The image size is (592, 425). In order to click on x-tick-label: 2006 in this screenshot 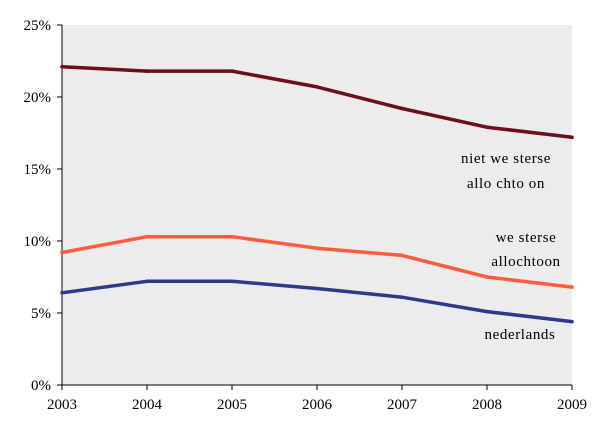, I will do `click(317, 405)`.